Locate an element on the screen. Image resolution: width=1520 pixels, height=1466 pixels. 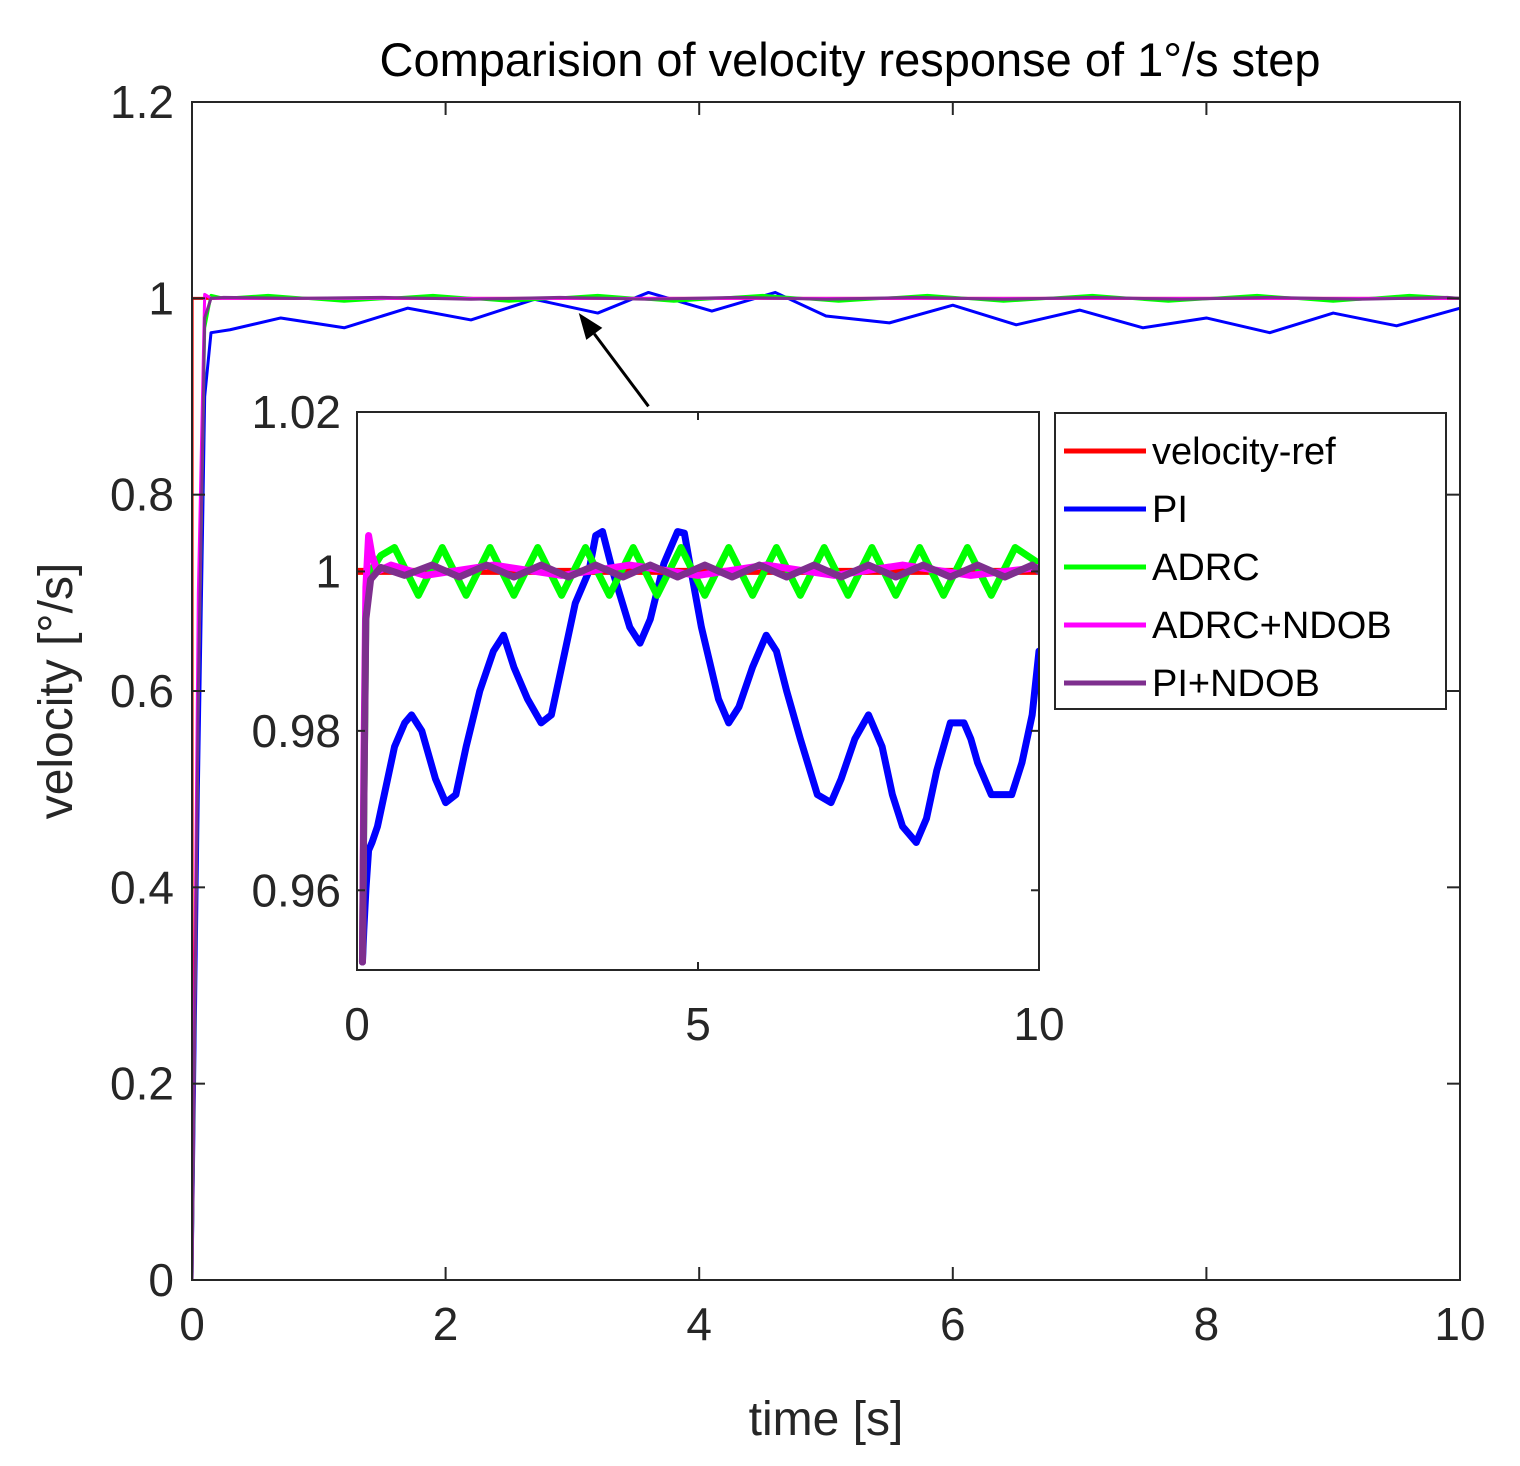
inset-x-tick-label-0: 0 is located at coordinates (357, 1024).